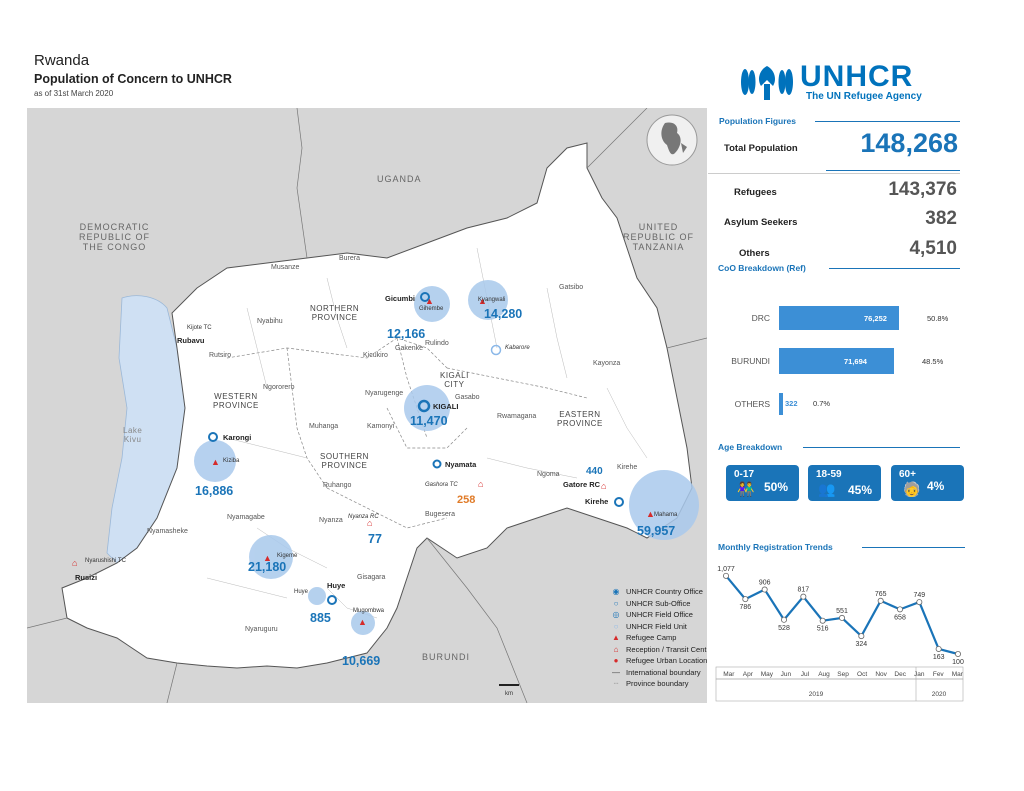 The height and width of the screenshot is (791, 1024). Describe the element at coordinates (762, 268) in the screenshot. I see `section-title-coo: CoO Breakdown (Ref)` at that location.